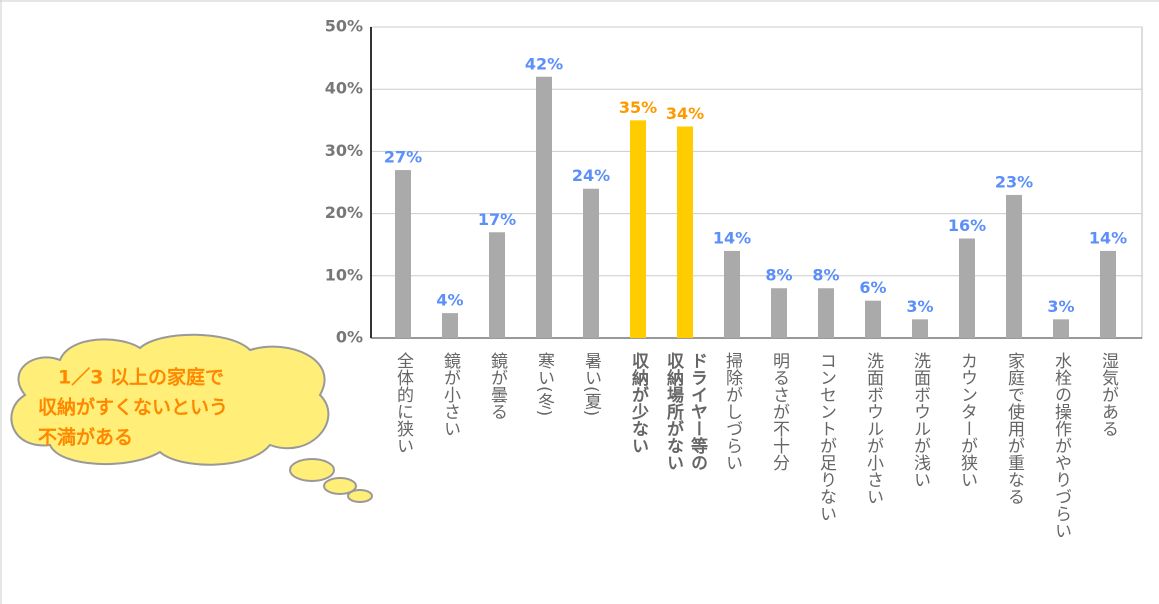  What do you see at coordinates (873, 428) in the screenshot?
I see `x-tick-label: 洗面ボウルが小さい` at bounding box center [873, 428].